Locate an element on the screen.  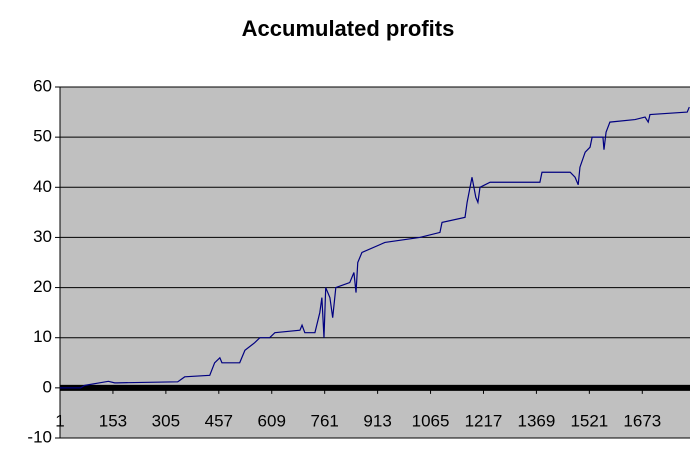
y-tick-label: 40 is located at coordinates (42, 186).